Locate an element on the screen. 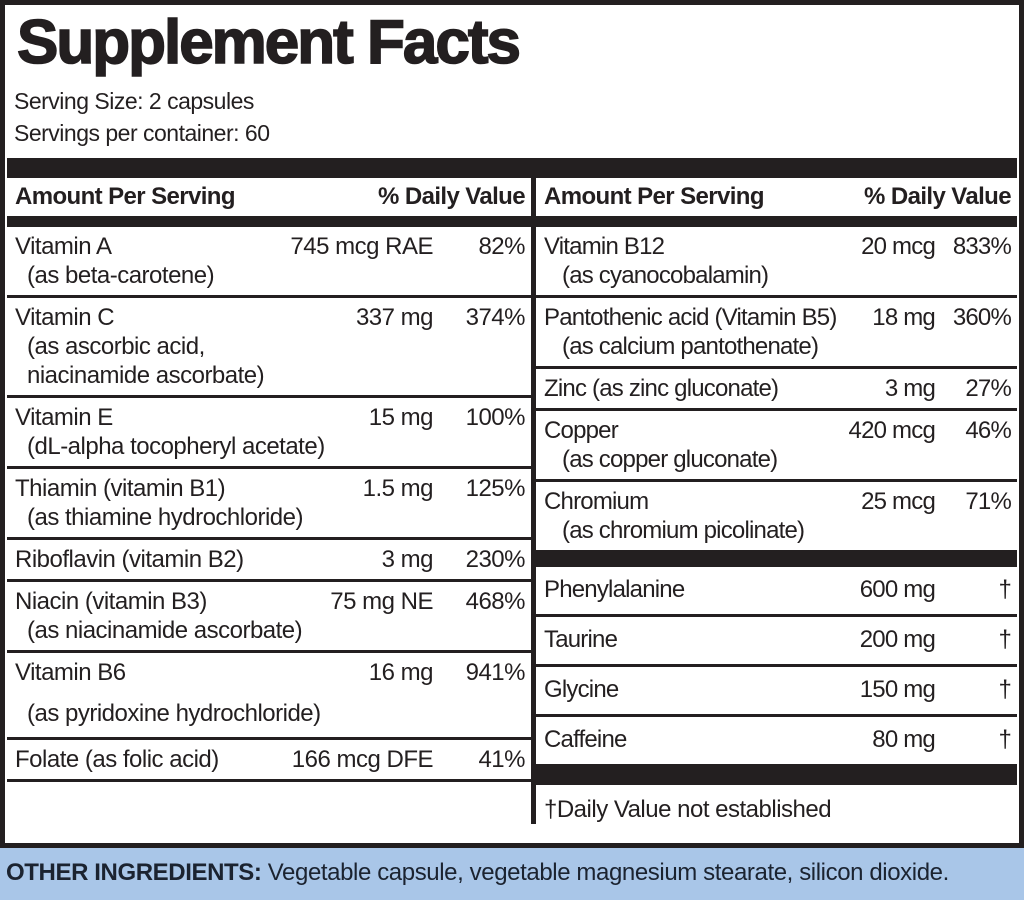 The width and height of the screenshot is (1024, 900). nutrient-source: (as beta-carotene) is located at coordinates (121, 275).